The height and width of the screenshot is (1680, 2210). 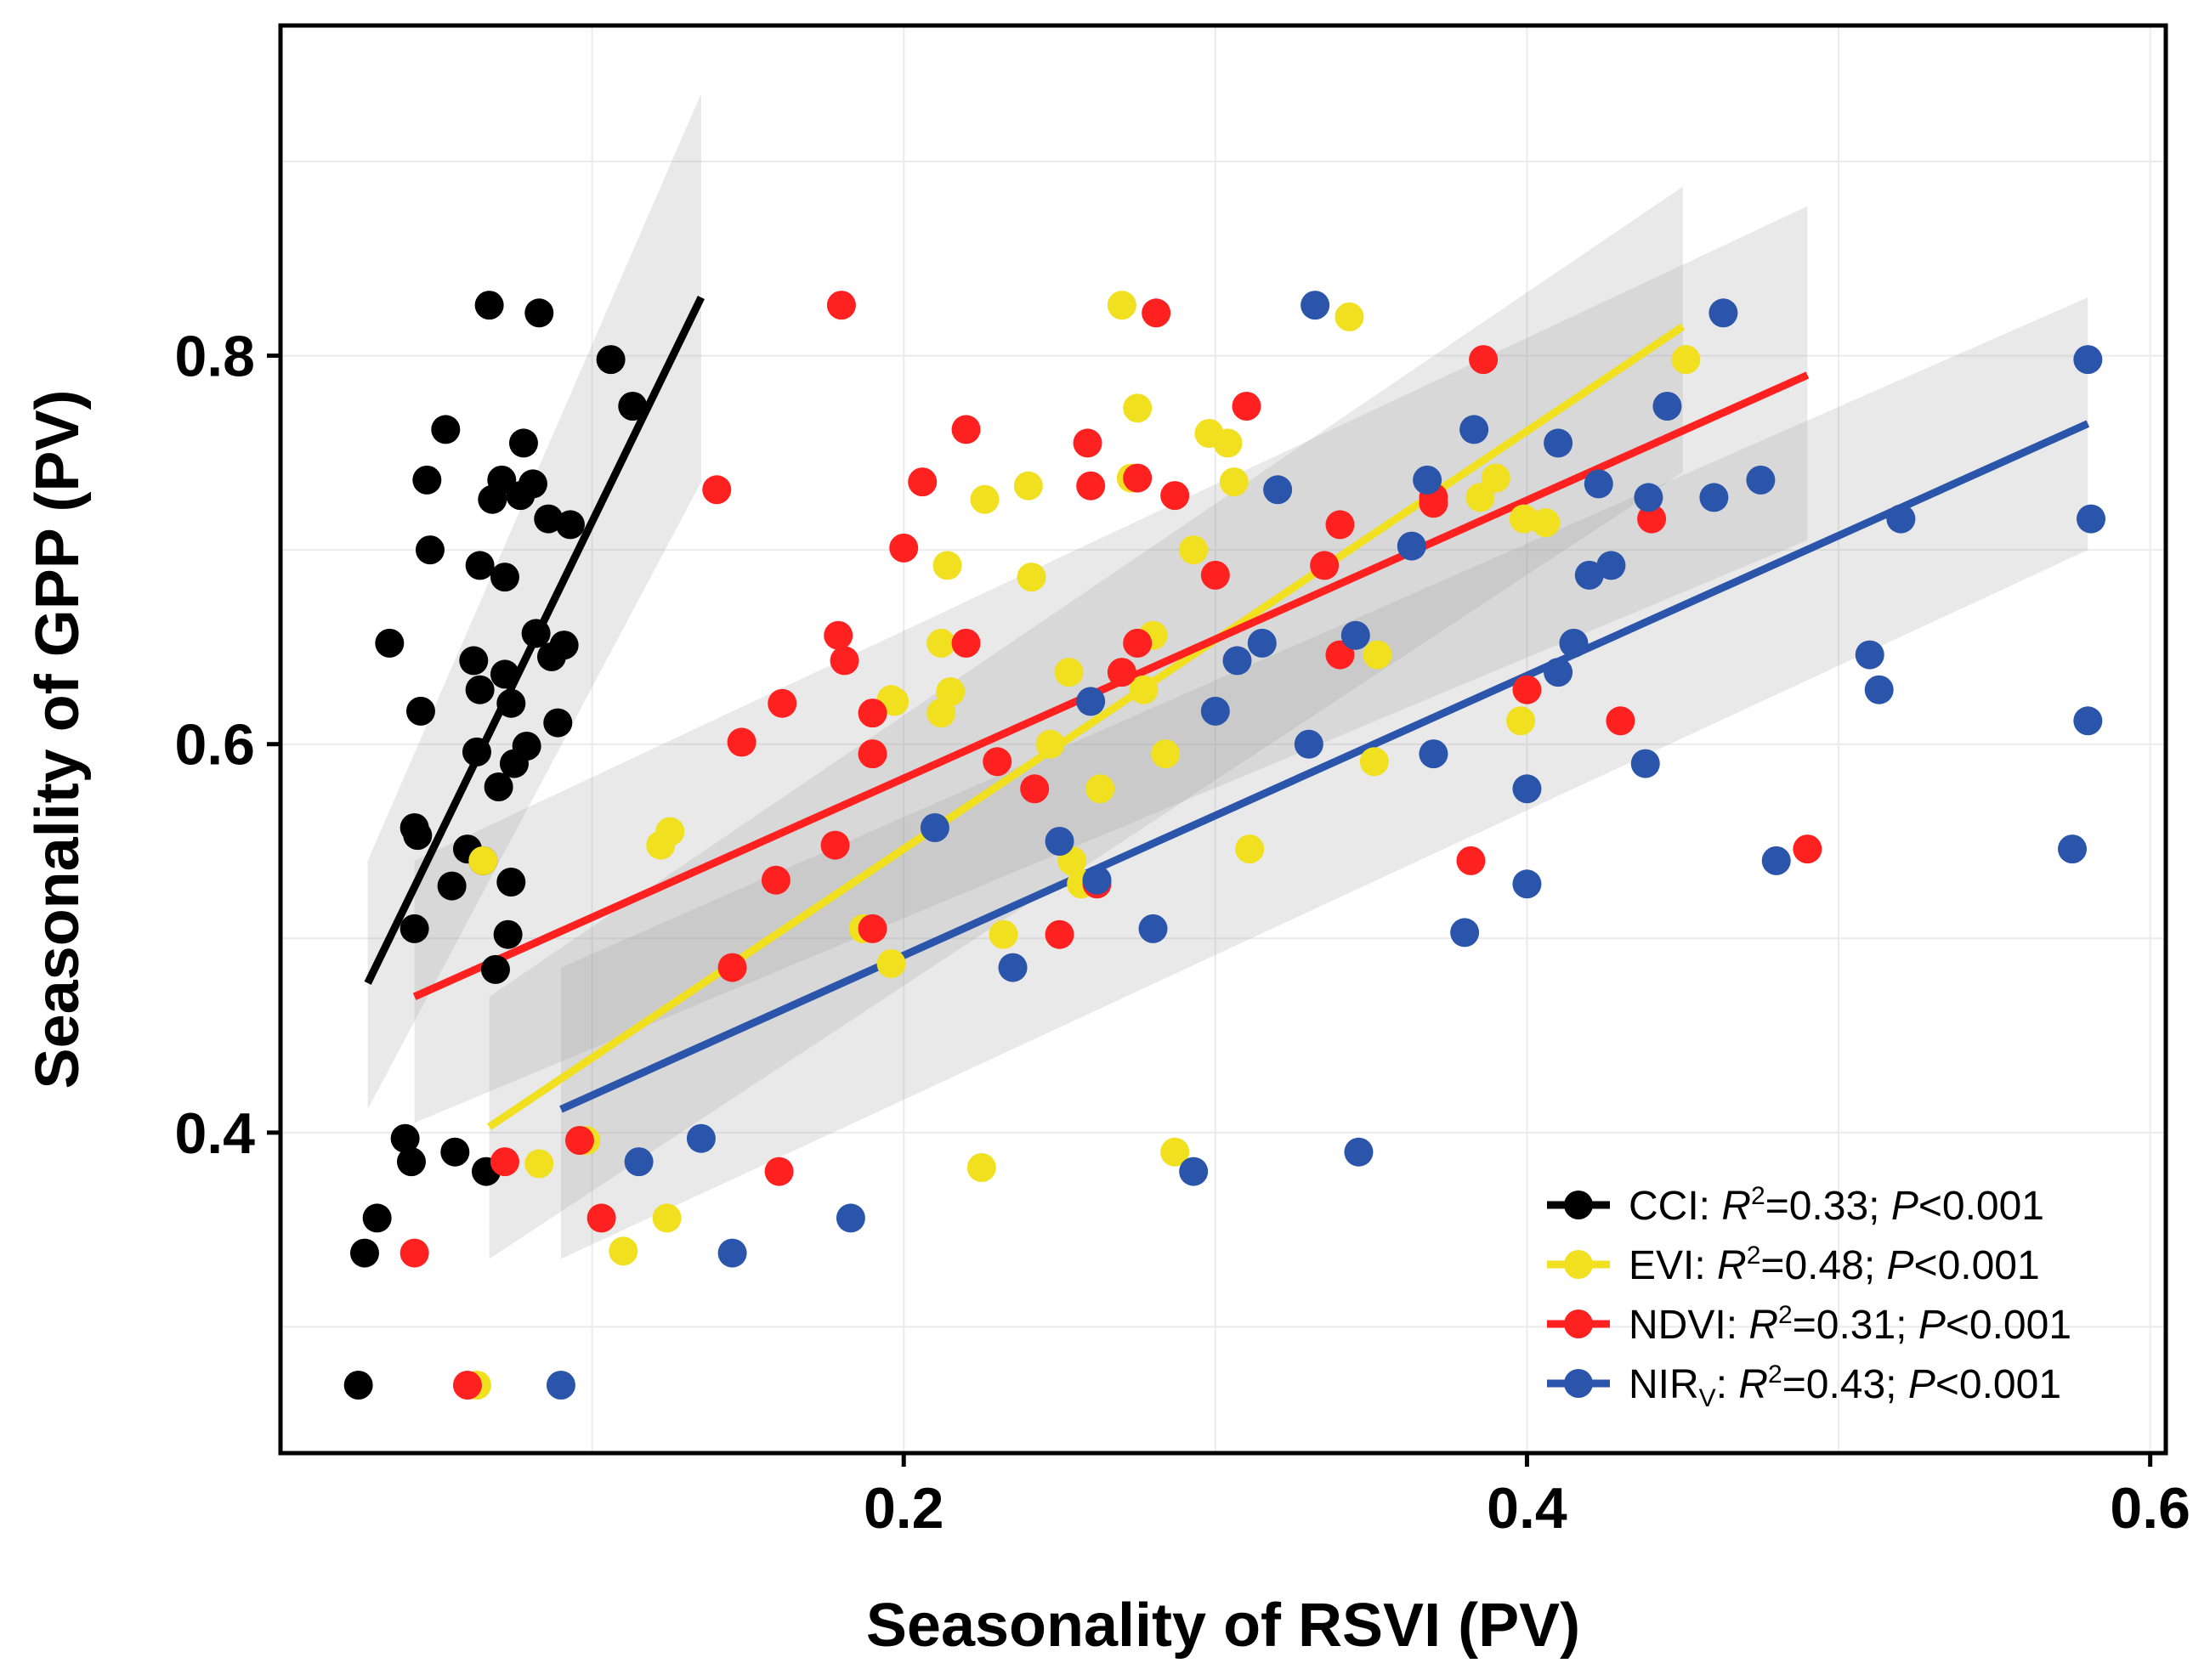 What do you see at coordinates (1527, 1508) in the screenshot?
I see `x-tick-label: 0.4` at bounding box center [1527, 1508].